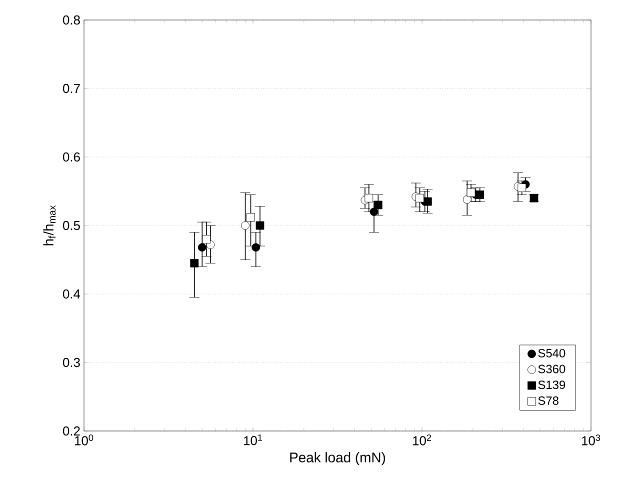  What do you see at coordinates (71, 225) in the screenshot?
I see `y-tick-label: 0.5` at bounding box center [71, 225].